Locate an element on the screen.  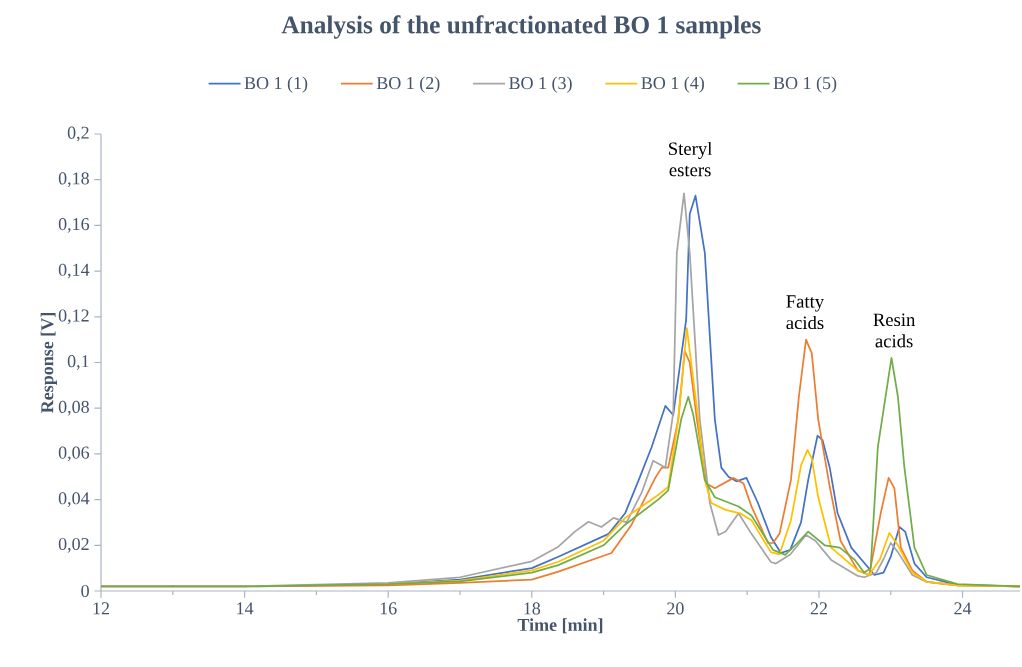
x-tick-label: 16 is located at coordinates (388, 608).